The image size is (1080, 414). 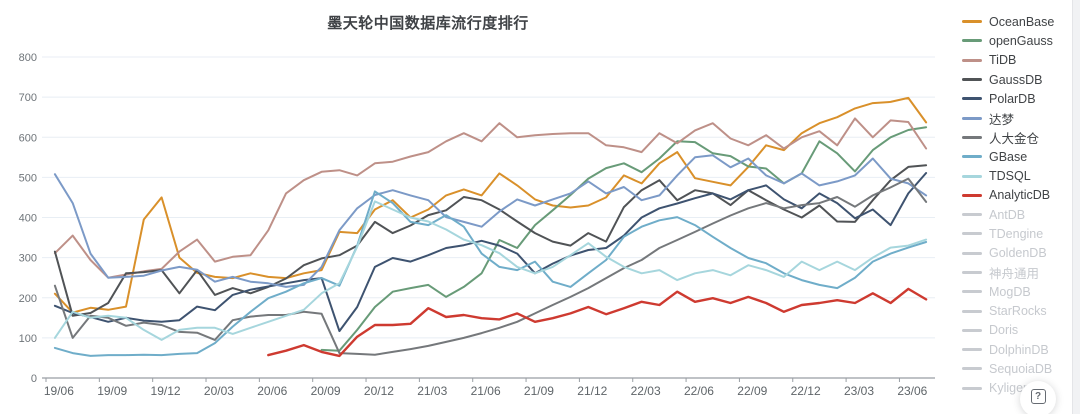 I want to click on legend-item-达梦: 达梦, so click(x=1018, y=117).